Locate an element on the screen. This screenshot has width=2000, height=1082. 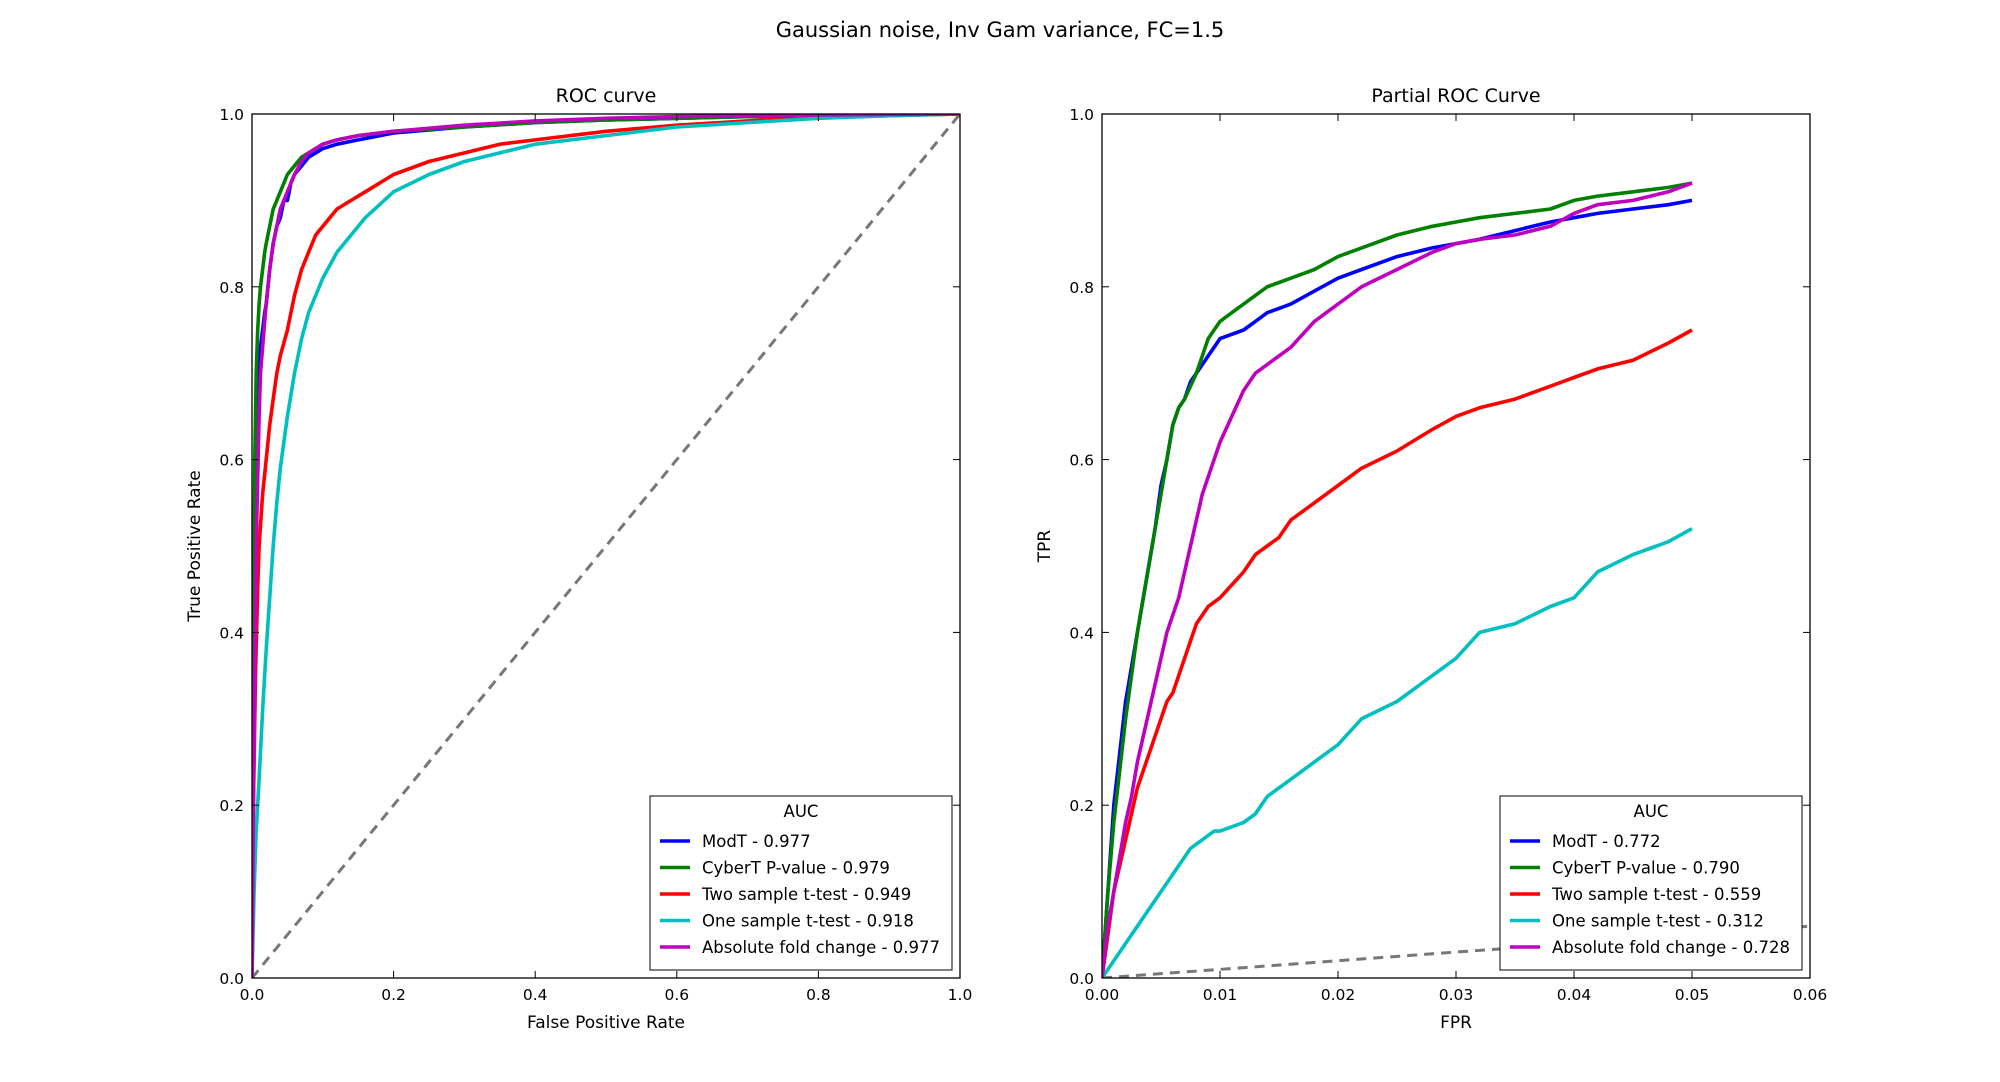
figure-title: Gaussian noise, Inv Gam variance, FC=1.5 is located at coordinates (1000, 30).